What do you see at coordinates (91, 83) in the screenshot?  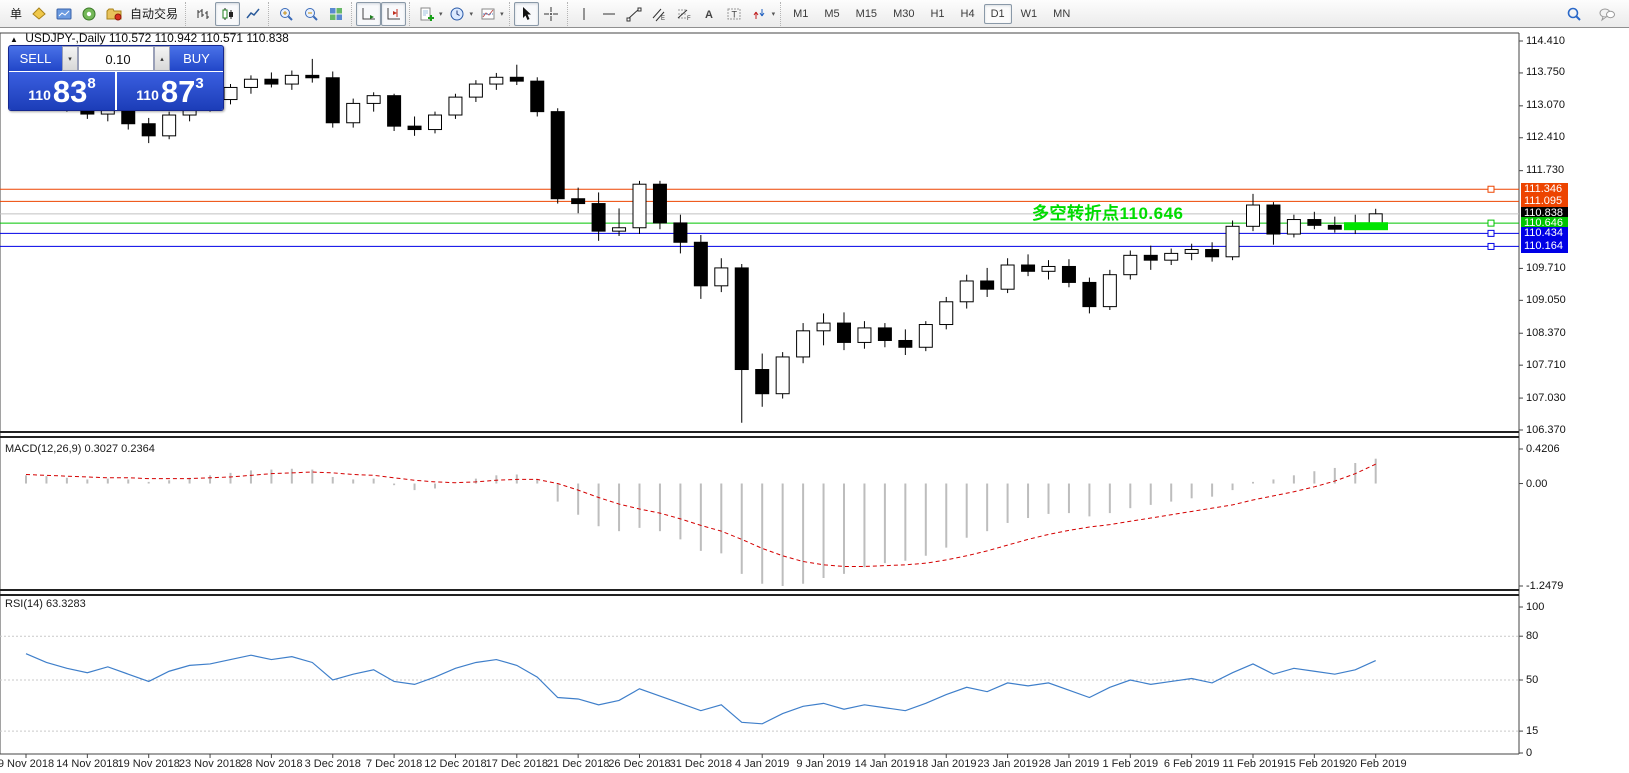 I see `sell-price-sup: 8` at bounding box center [91, 83].